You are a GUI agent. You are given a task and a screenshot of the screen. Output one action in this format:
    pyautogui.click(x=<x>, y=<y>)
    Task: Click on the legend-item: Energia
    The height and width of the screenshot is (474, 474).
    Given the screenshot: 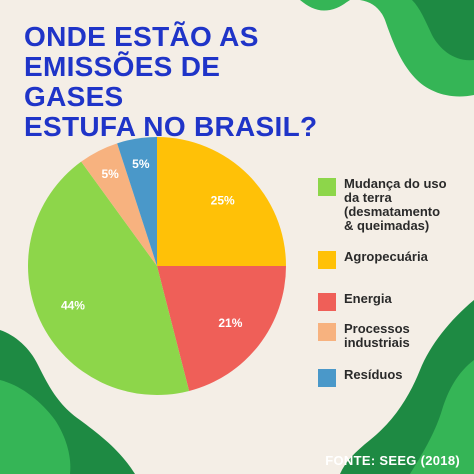 What is the action you would take?
    pyautogui.click(x=393, y=301)
    